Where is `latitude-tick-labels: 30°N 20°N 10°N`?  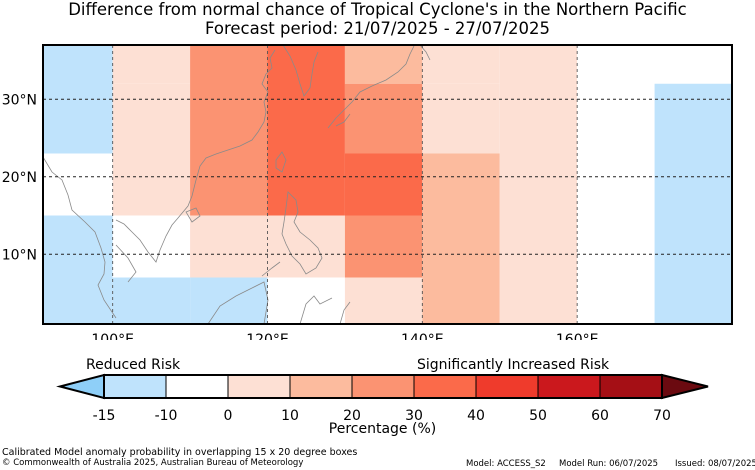
latitude-tick-labels: 30°N 20°N 10°N is located at coordinates (19, 177).